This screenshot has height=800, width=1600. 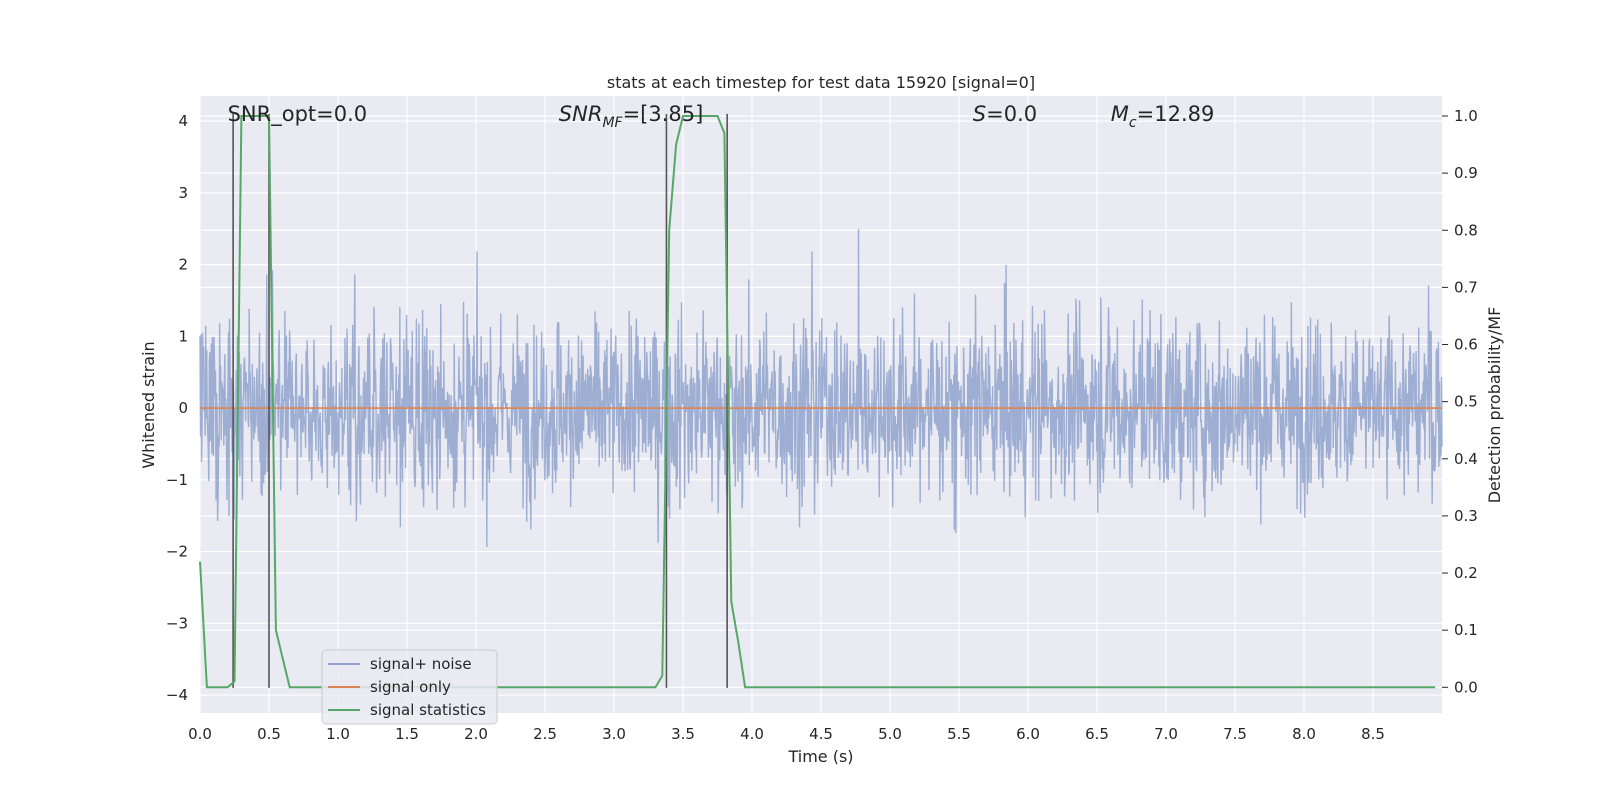 What do you see at coordinates (1466, 345) in the screenshot?
I see `y2-tick-label: 0.6` at bounding box center [1466, 345].